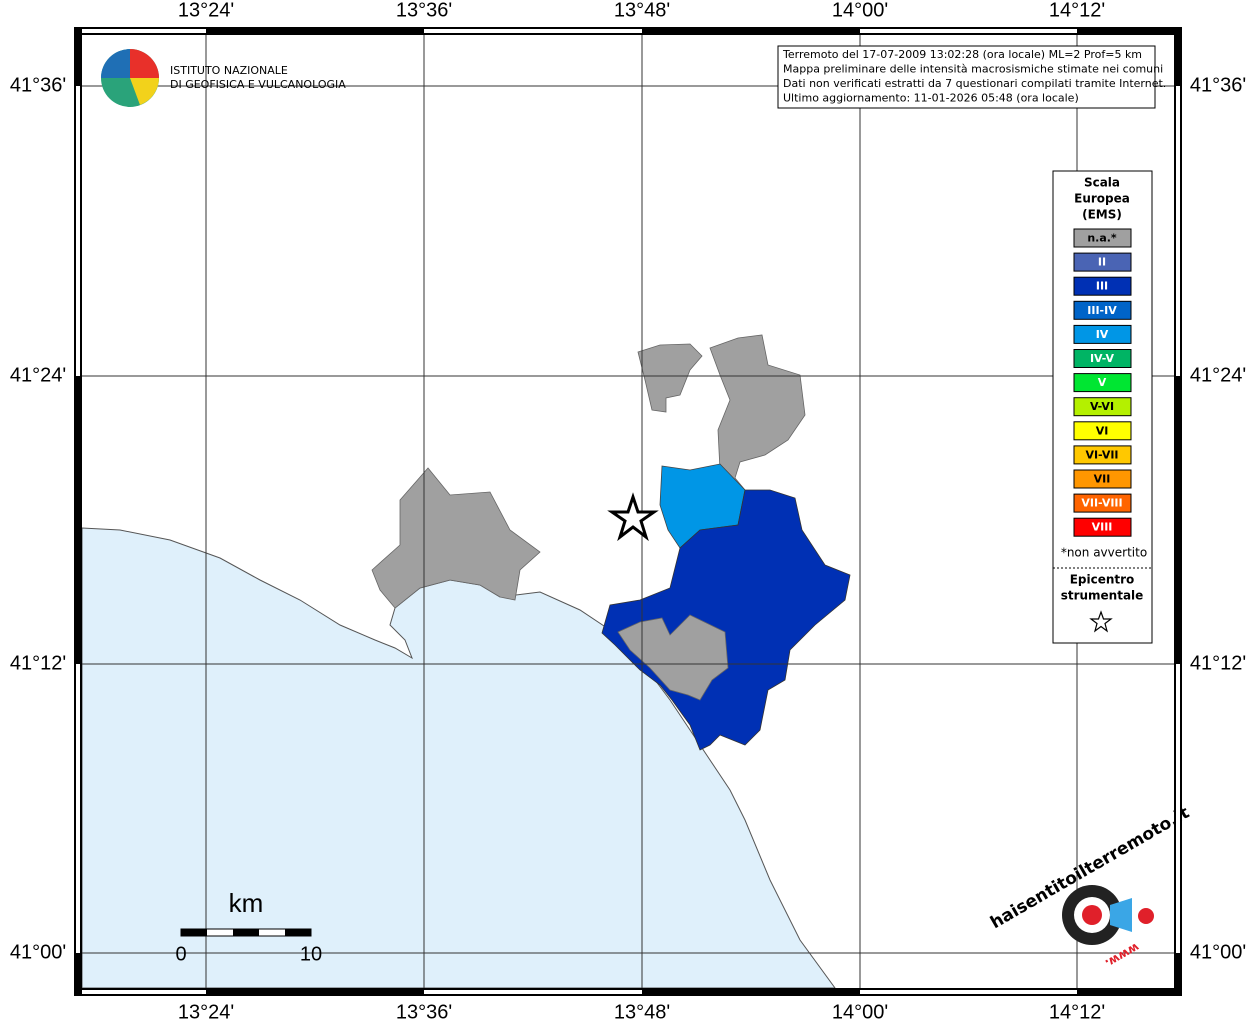  Describe the element at coordinates (248, 926) in the screenshot. I see `scale-bar: km 0 10` at that location.